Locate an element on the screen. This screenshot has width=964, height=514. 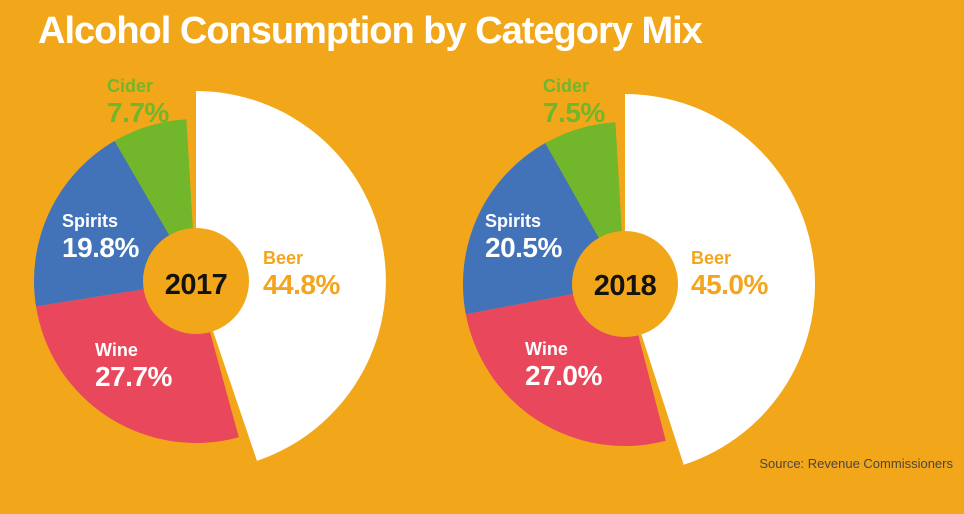
year-label-2018: 2018 is located at coordinates (625, 286).